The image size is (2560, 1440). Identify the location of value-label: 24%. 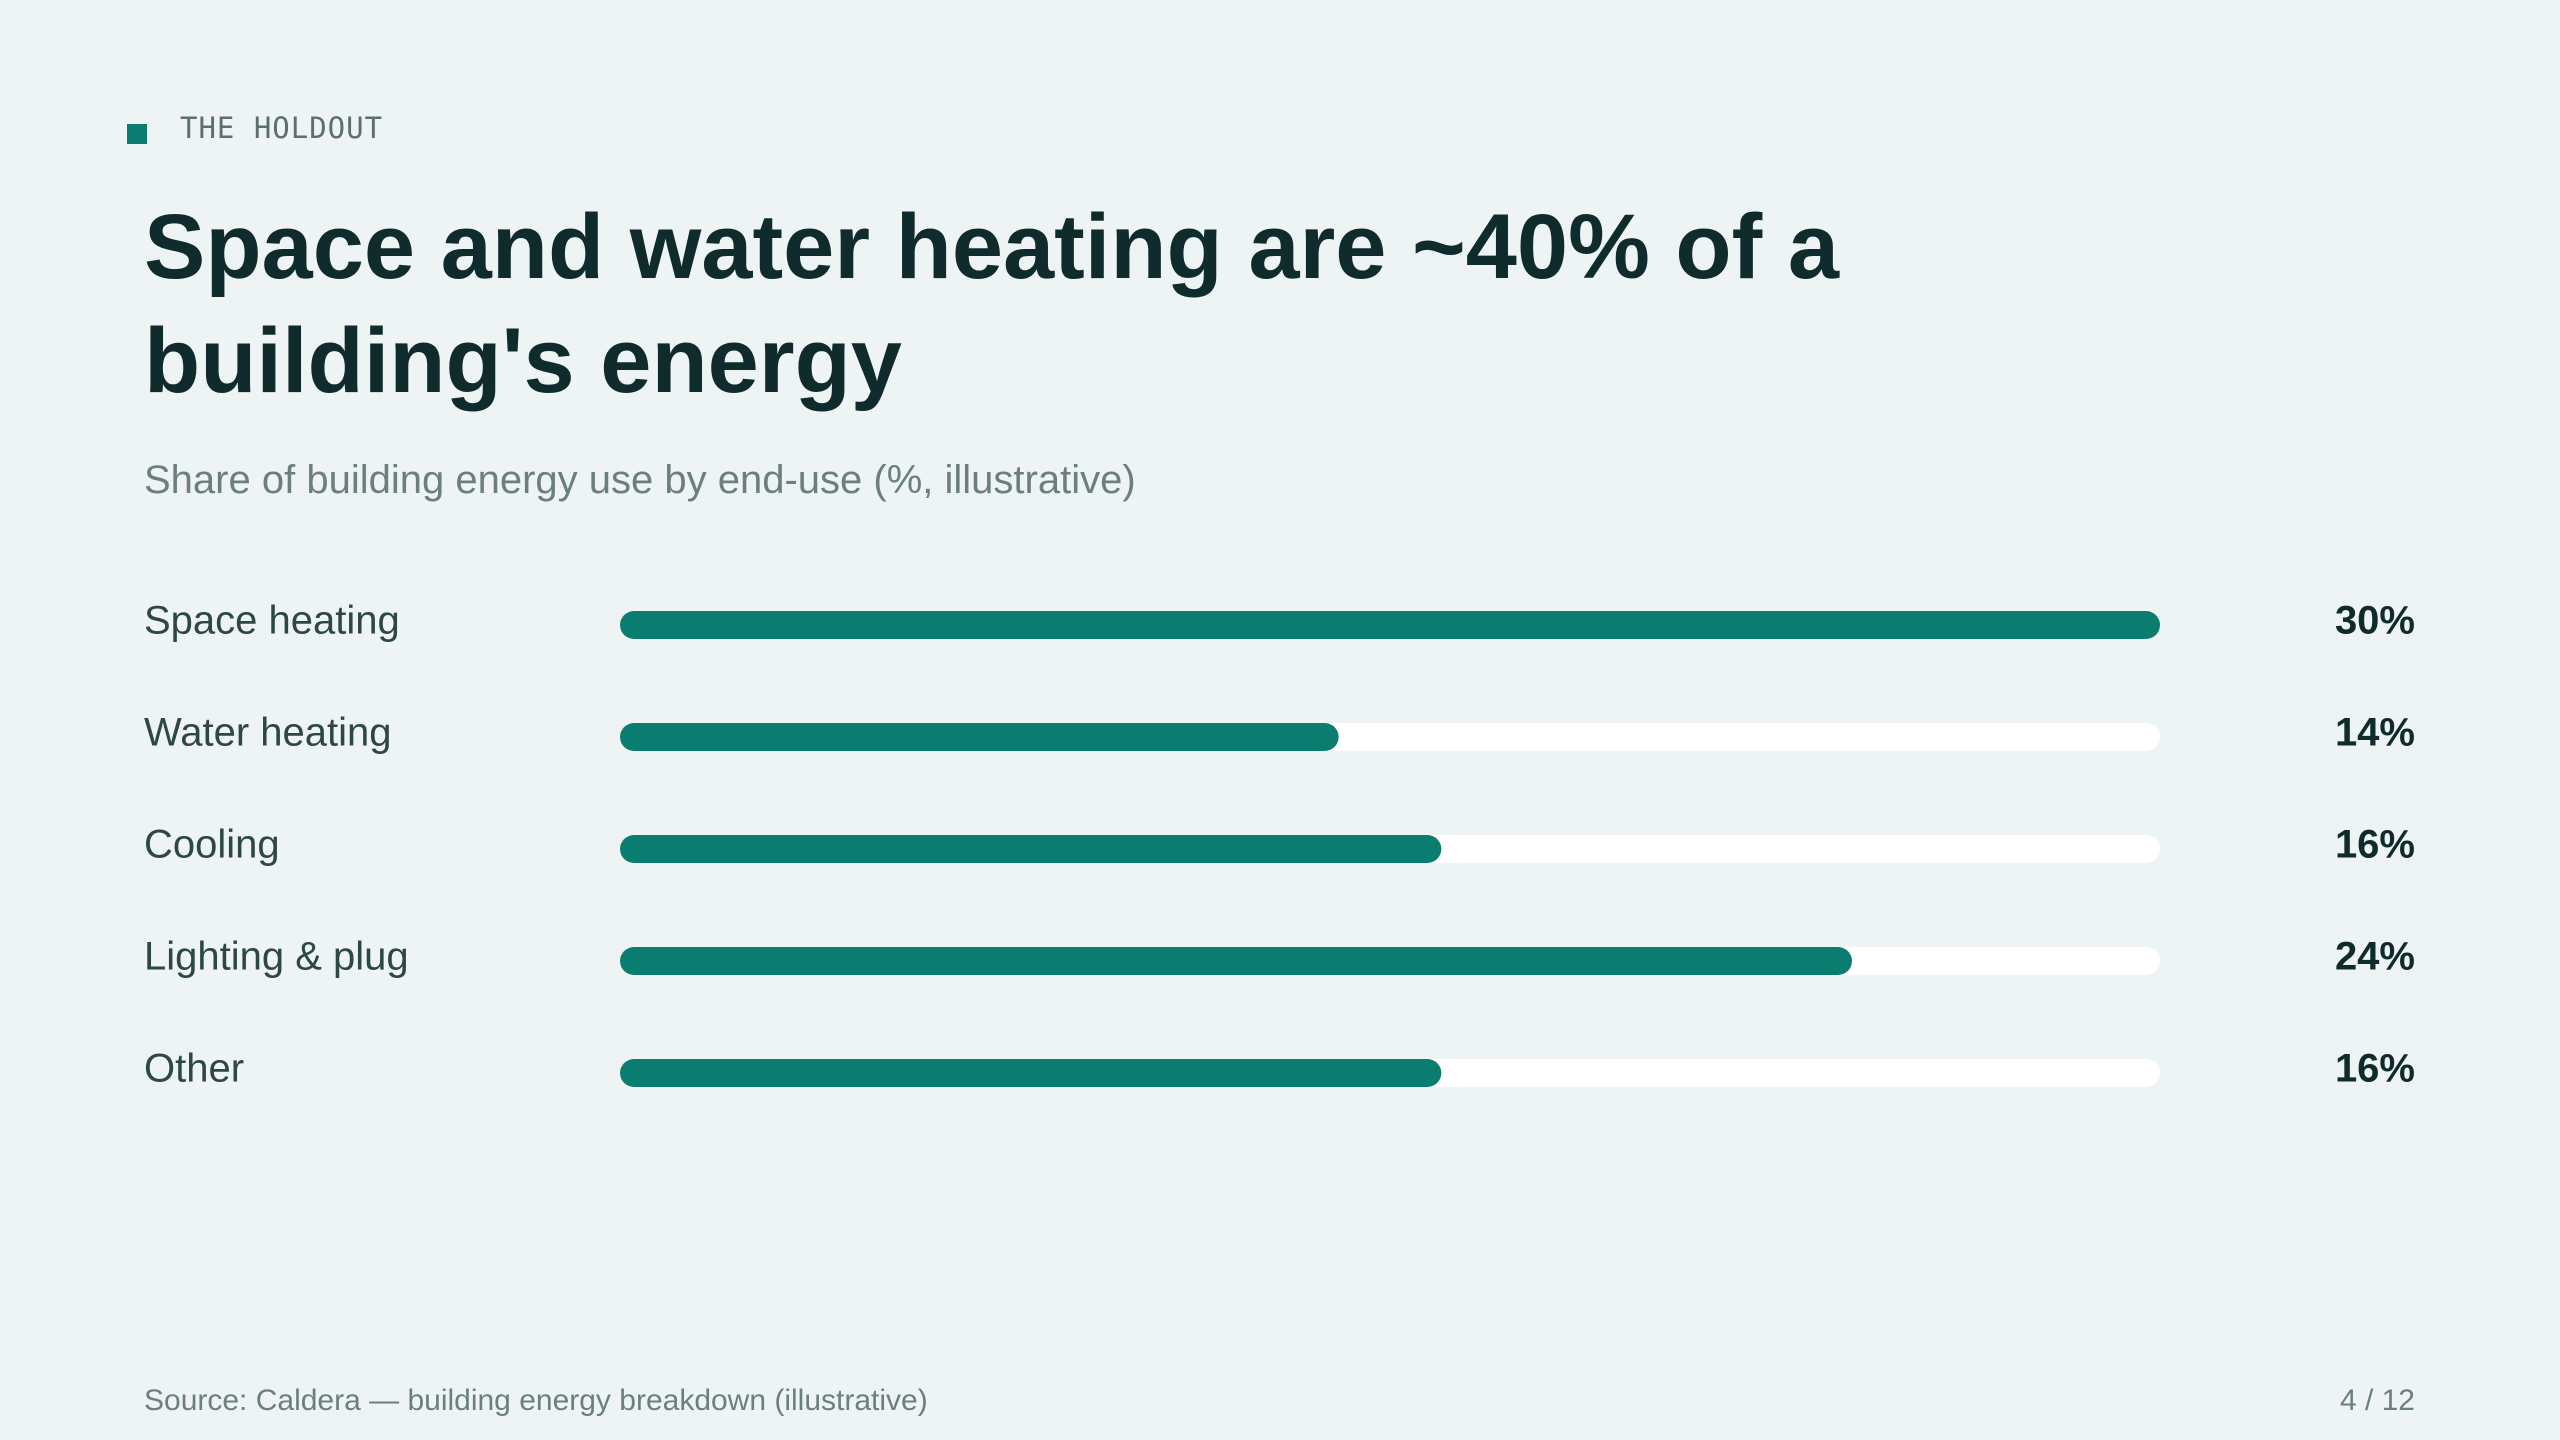
(2375, 957).